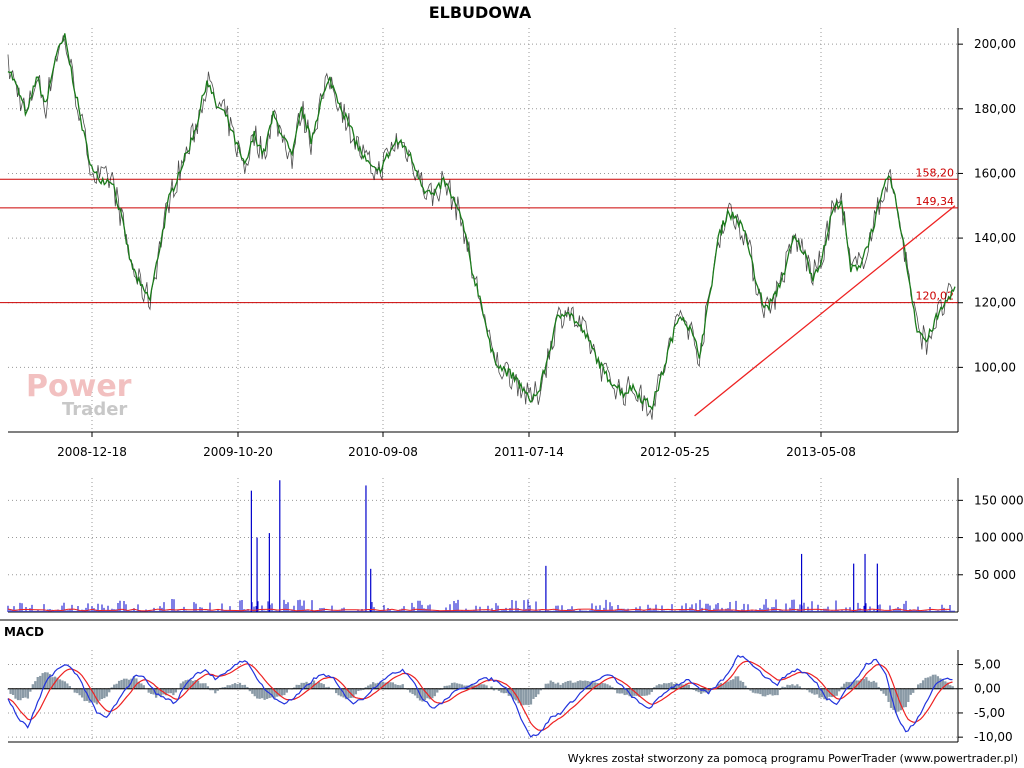  What do you see at coordinates (935, 296) in the screenshot?
I see `level-label: 120,02` at bounding box center [935, 296].